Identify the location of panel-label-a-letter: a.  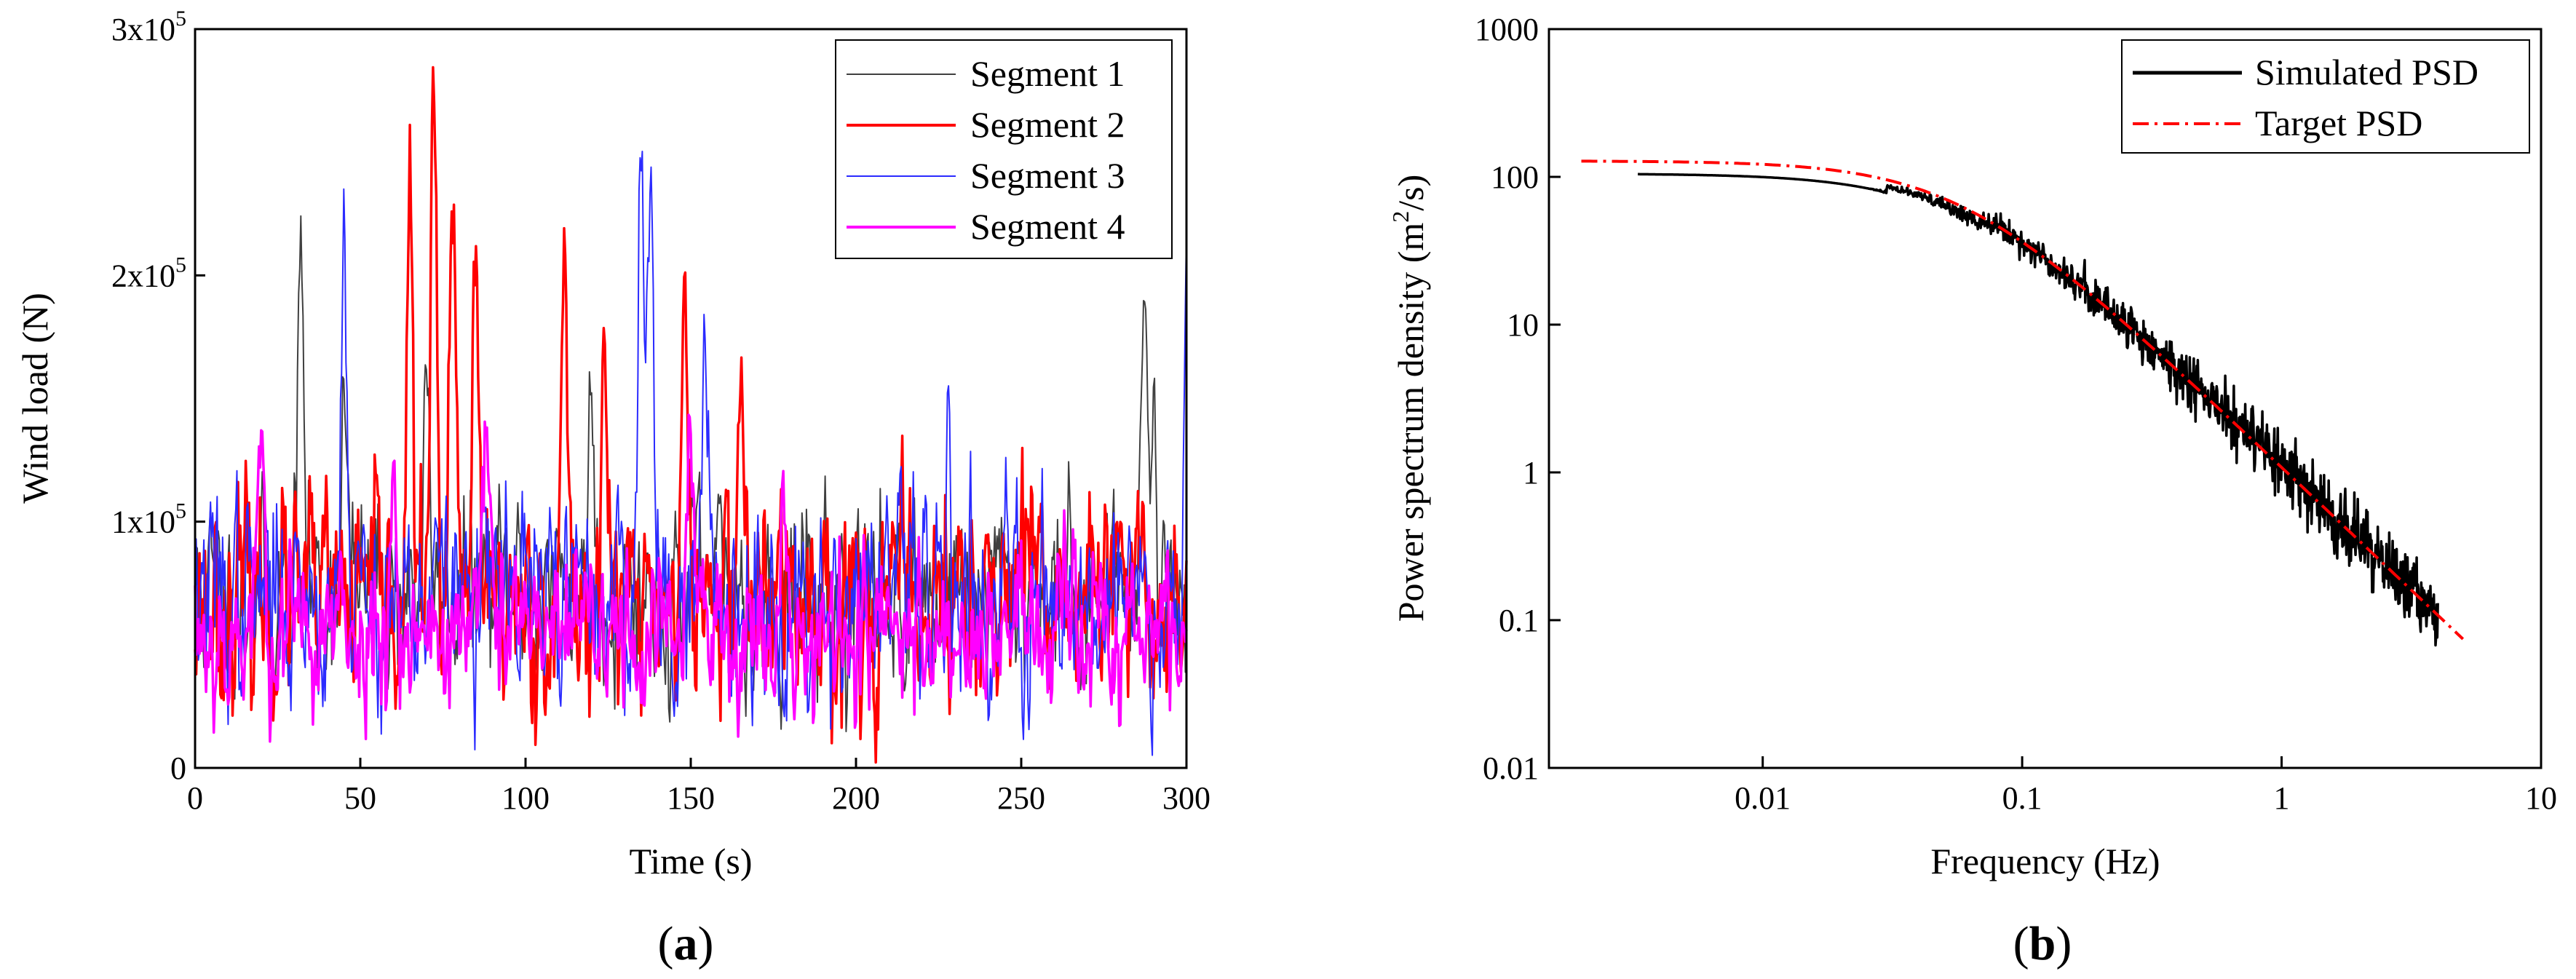
(686, 943).